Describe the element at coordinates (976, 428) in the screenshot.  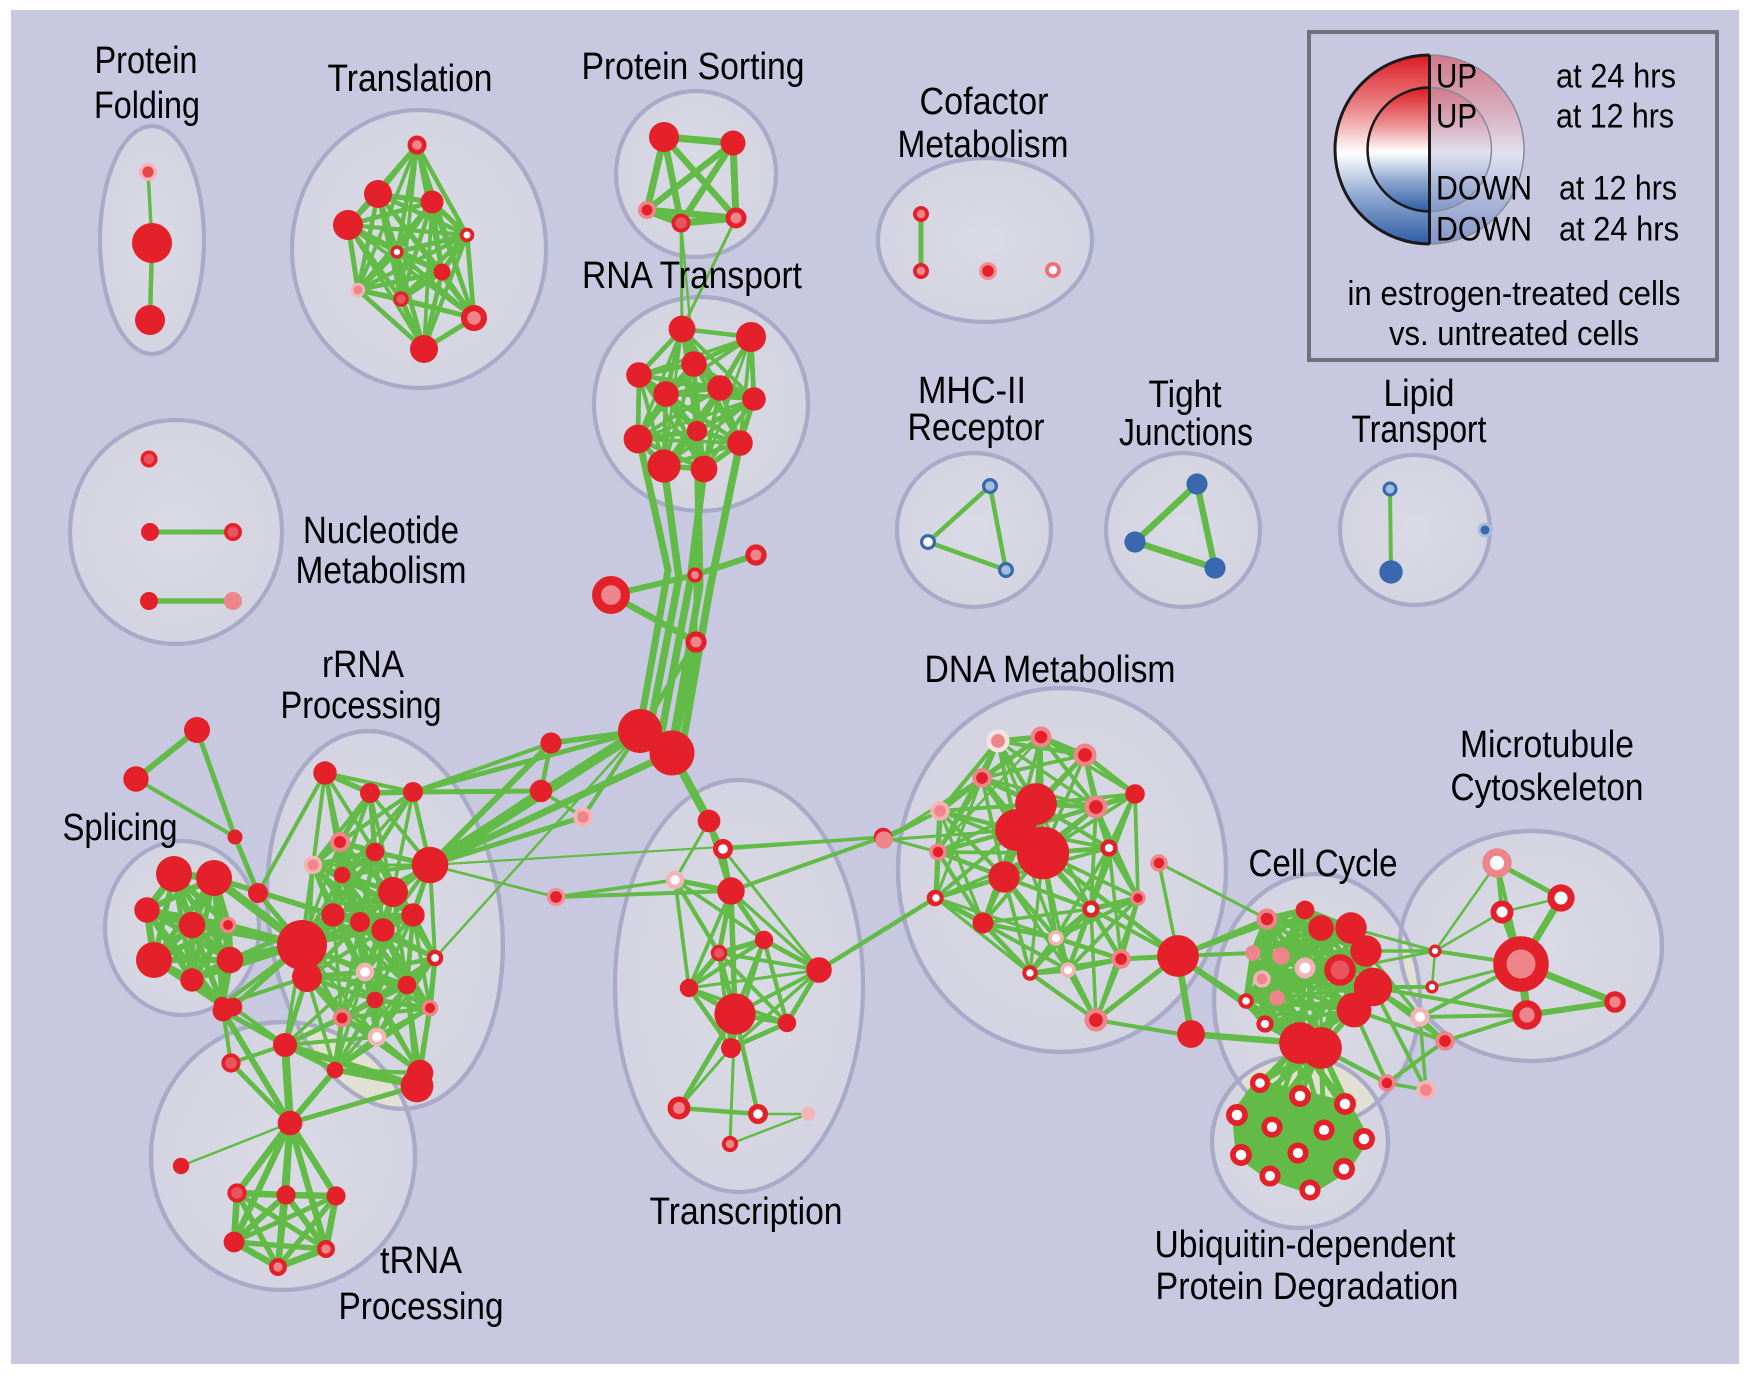
I see `svg-text: Receptor` at that location.